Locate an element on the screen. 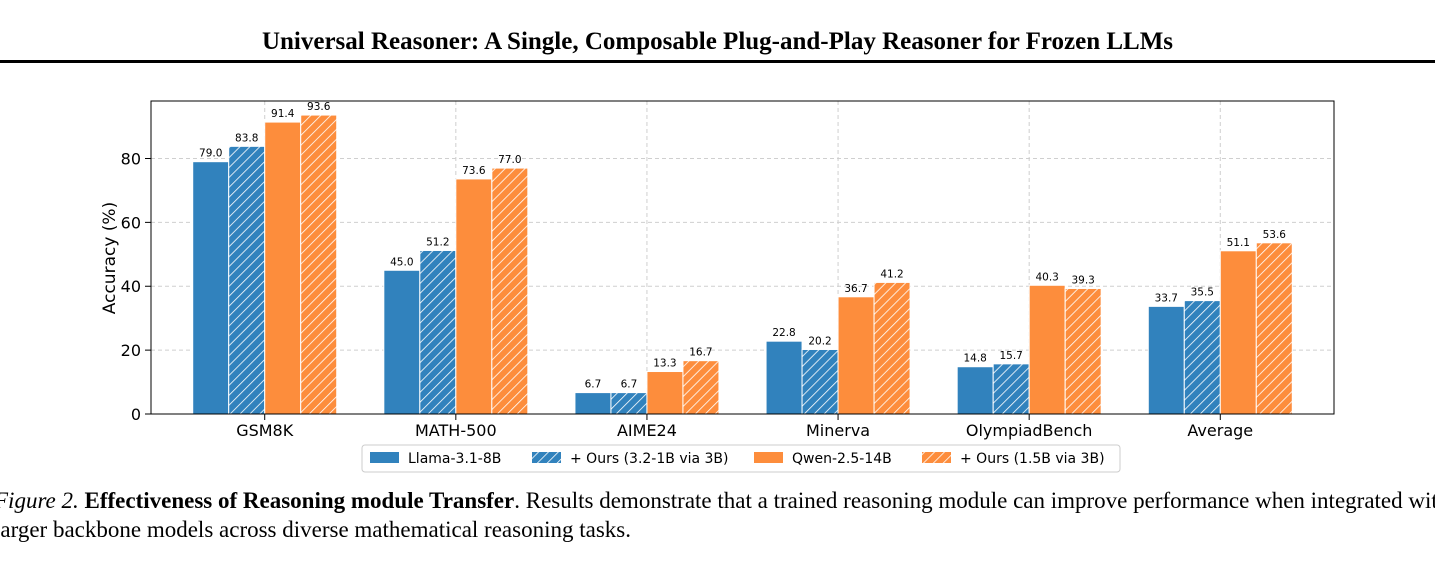 This screenshot has width=1435, height=573. bar-value-label: 73.6 is located at coordinates (474, 171).